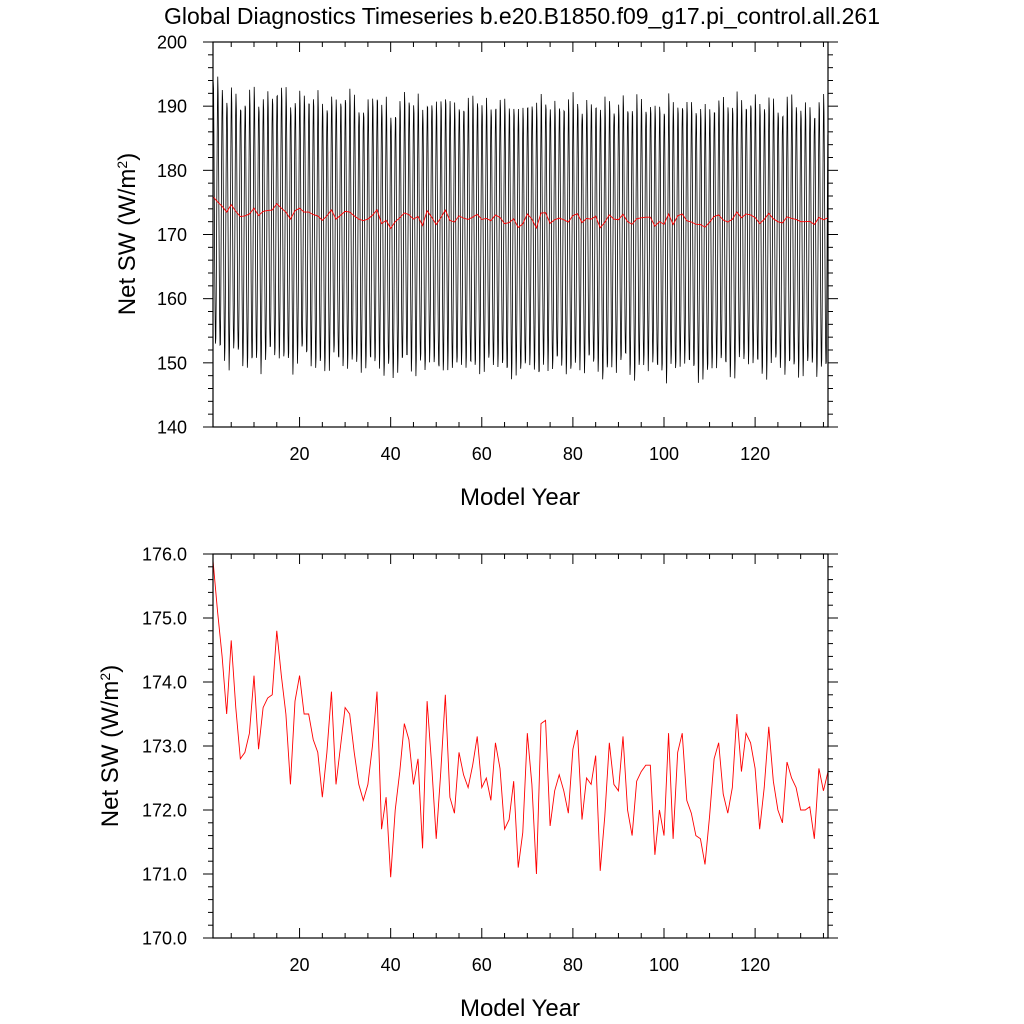 The image size is (1024, 1024). What do you see at coordinates (172, 107) in the screenshot?
I see `y-tick-label: 190` at bounding box center [172, 107].